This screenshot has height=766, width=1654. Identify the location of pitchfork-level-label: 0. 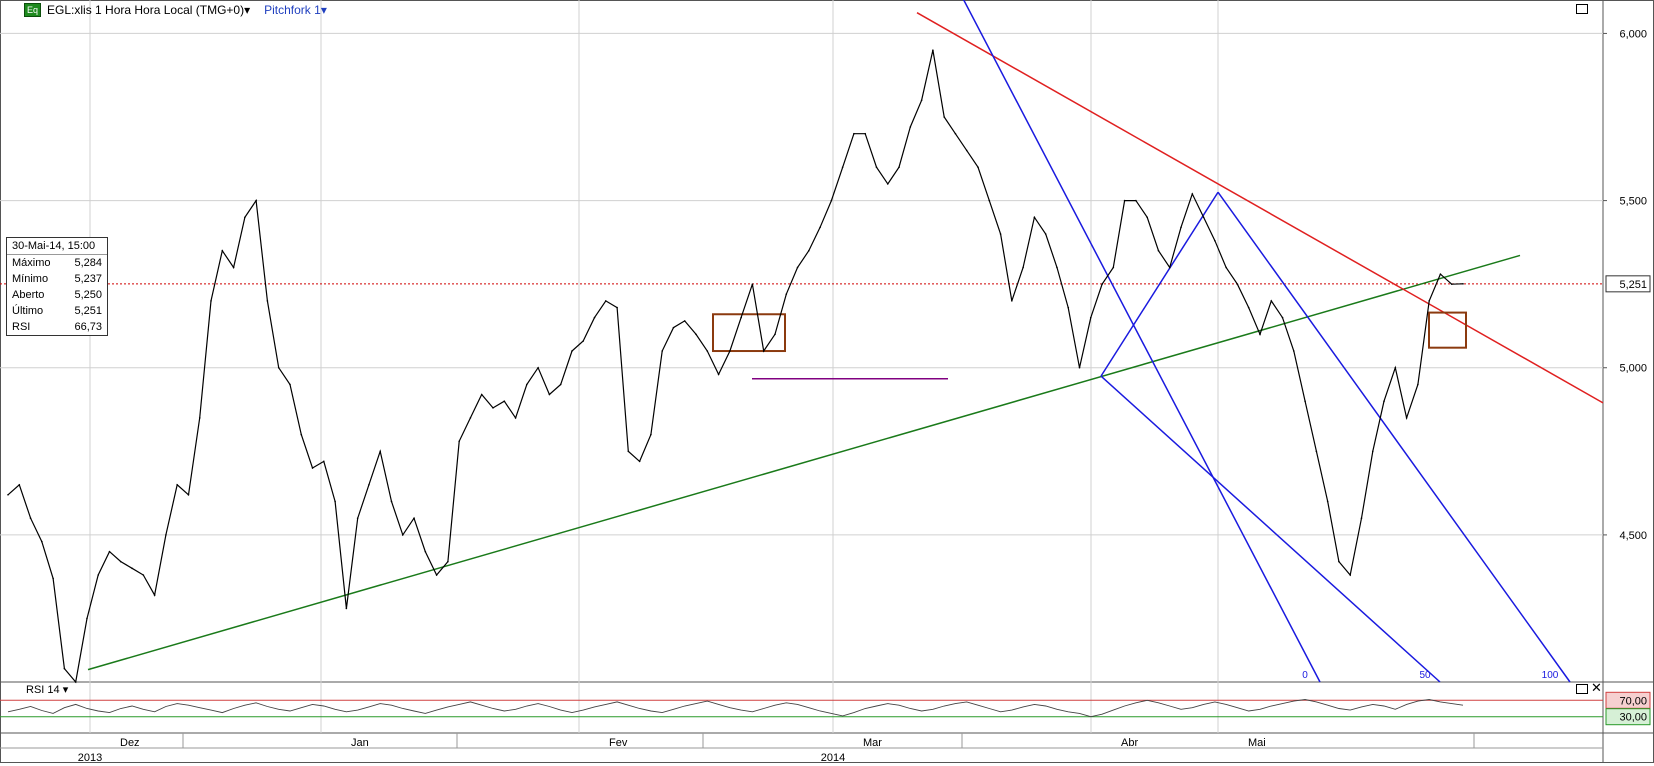
(1305, 675).